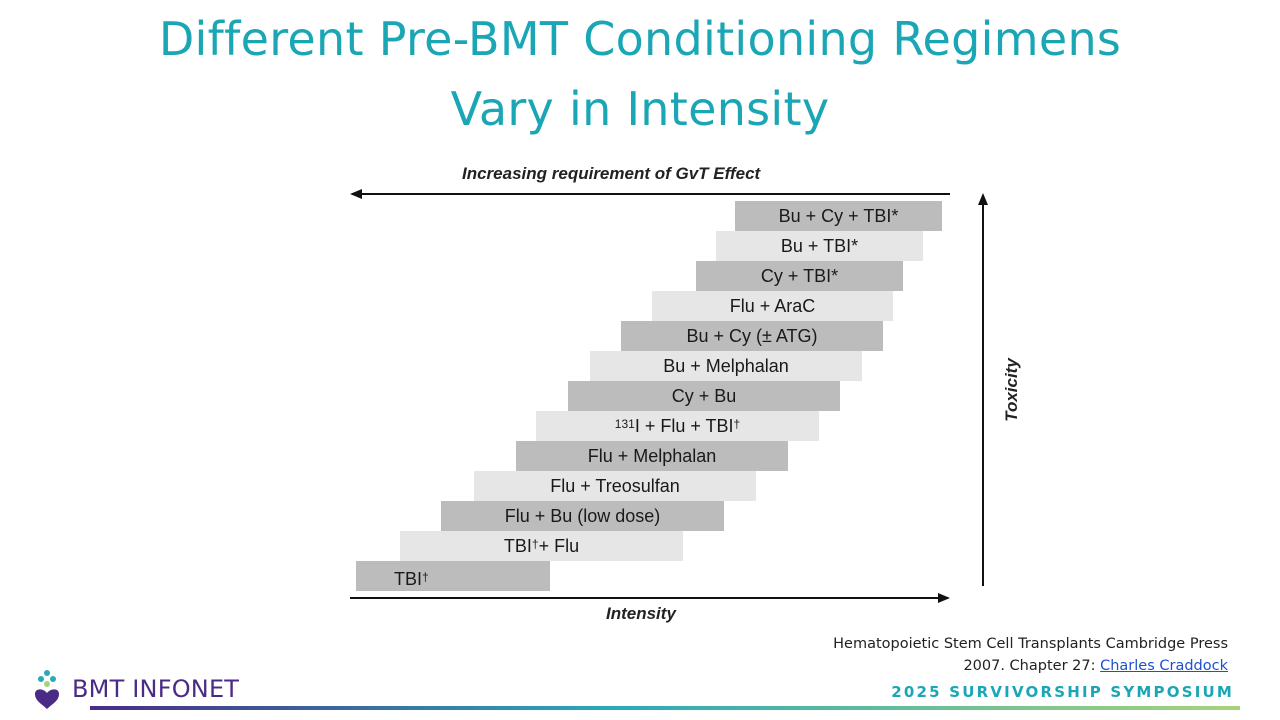 Image resolution: width=1280 pixels, height=720 pixels. What do you see at coordinates (665, 708) in the screenshot?
I see `footer-divider` at bounding box center [665, 708].